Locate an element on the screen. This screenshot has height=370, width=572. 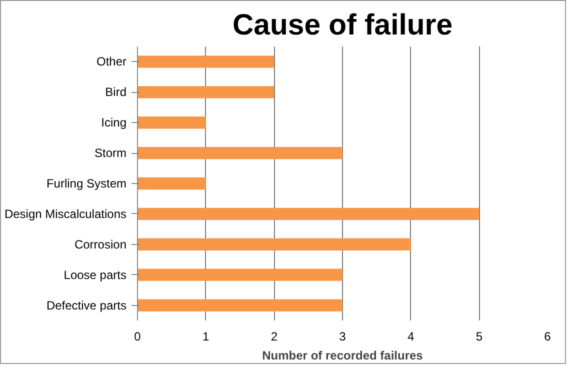
y-tick-label: Other is located at coordinates (111, 61).